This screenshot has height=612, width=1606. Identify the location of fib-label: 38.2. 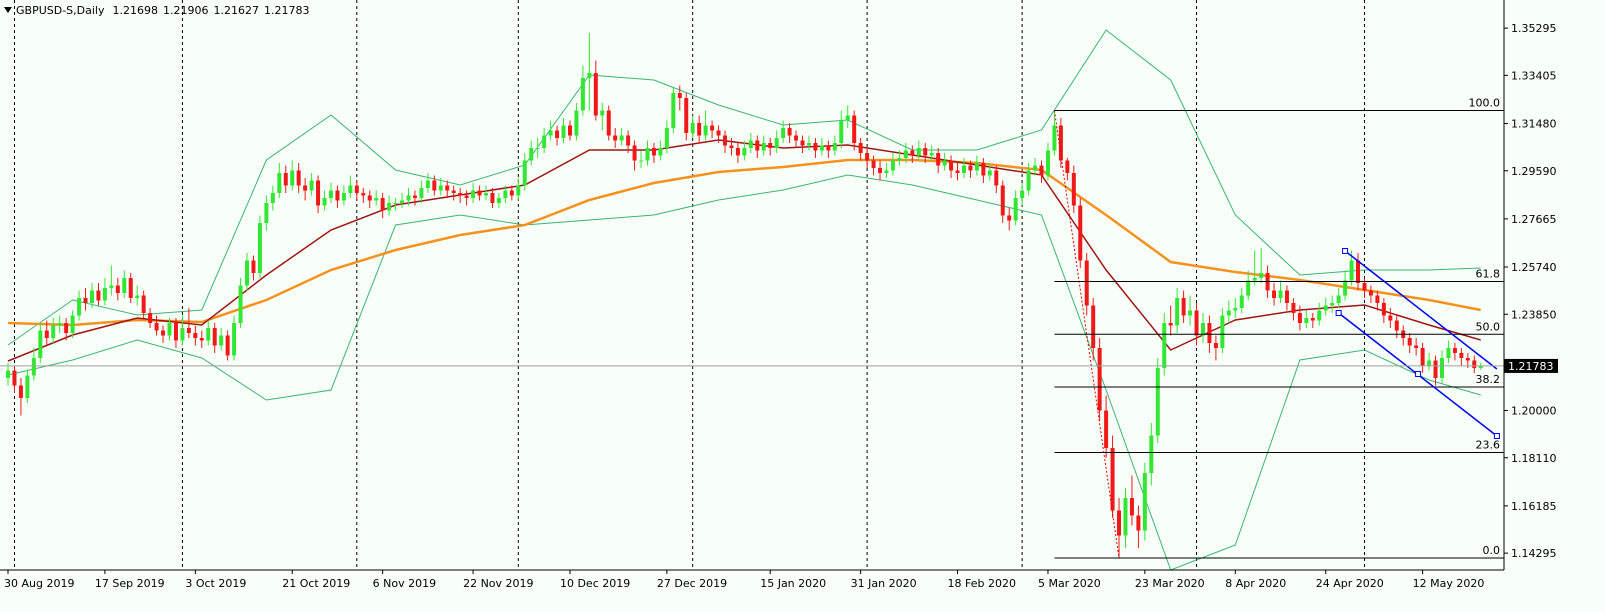
(1488, 379).